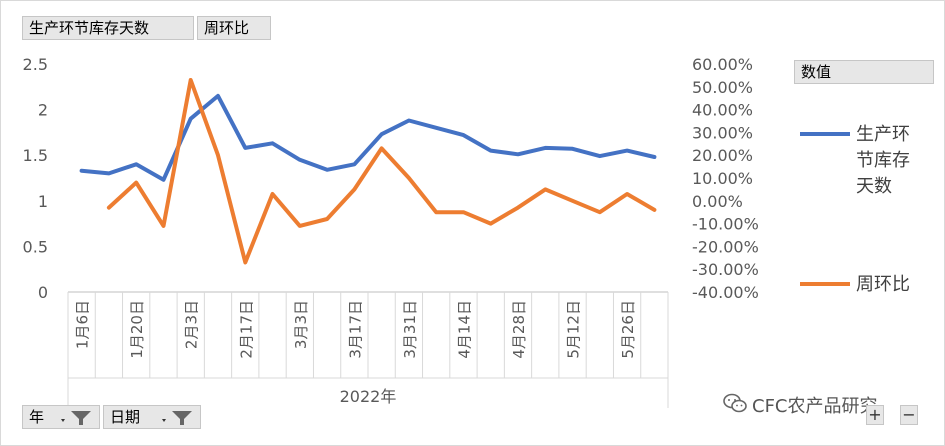 This screenshot has height=446, width=945. Describe the element at coordinates (722, 87) in the screenshot. I see `y-right-tick-label: 50.00%` at that location.